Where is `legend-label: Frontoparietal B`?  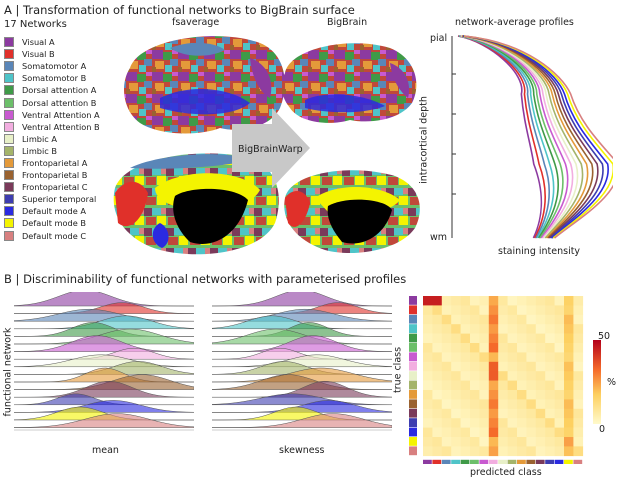
legend-label: Frontoparietal B is located at coordinates (55, 175).